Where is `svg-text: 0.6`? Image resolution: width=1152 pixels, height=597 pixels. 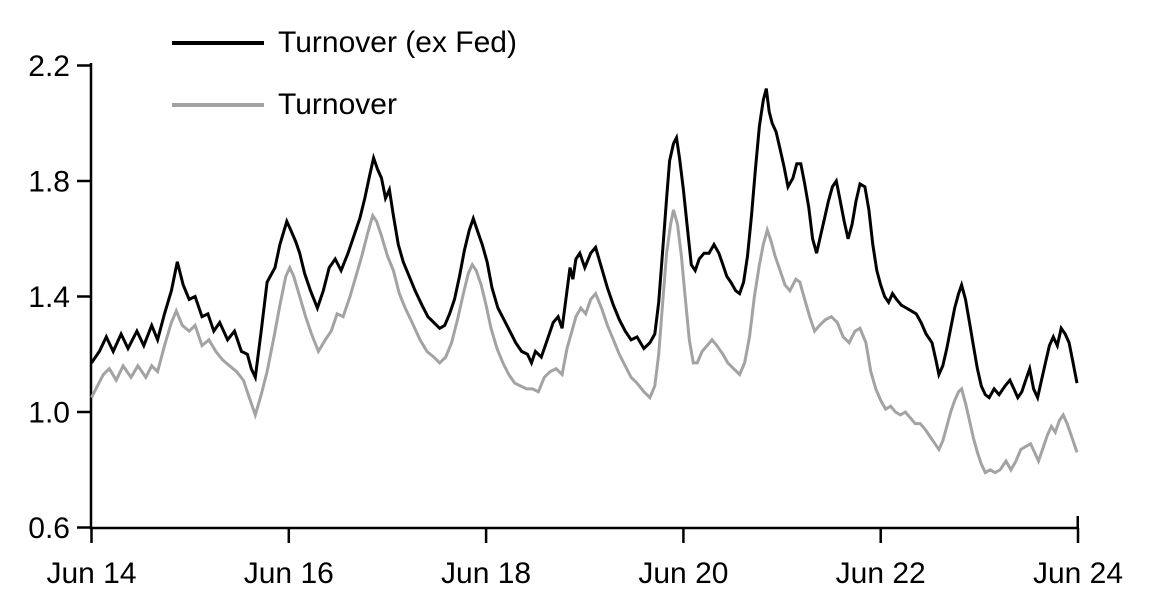 svg-text: 0.6 is located at coordinates (49, 528).